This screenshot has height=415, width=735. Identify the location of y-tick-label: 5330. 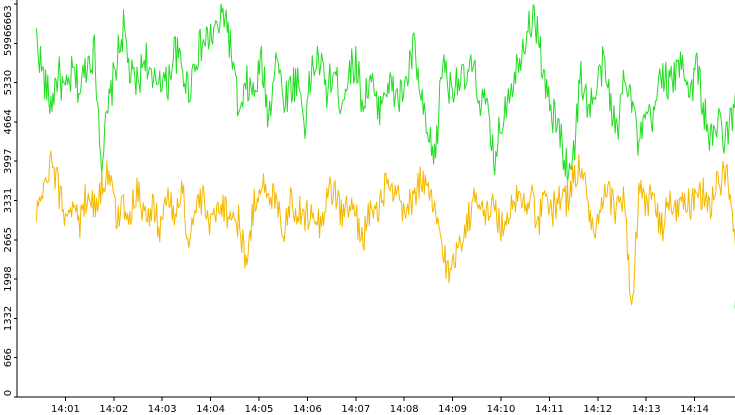
(8, 82).